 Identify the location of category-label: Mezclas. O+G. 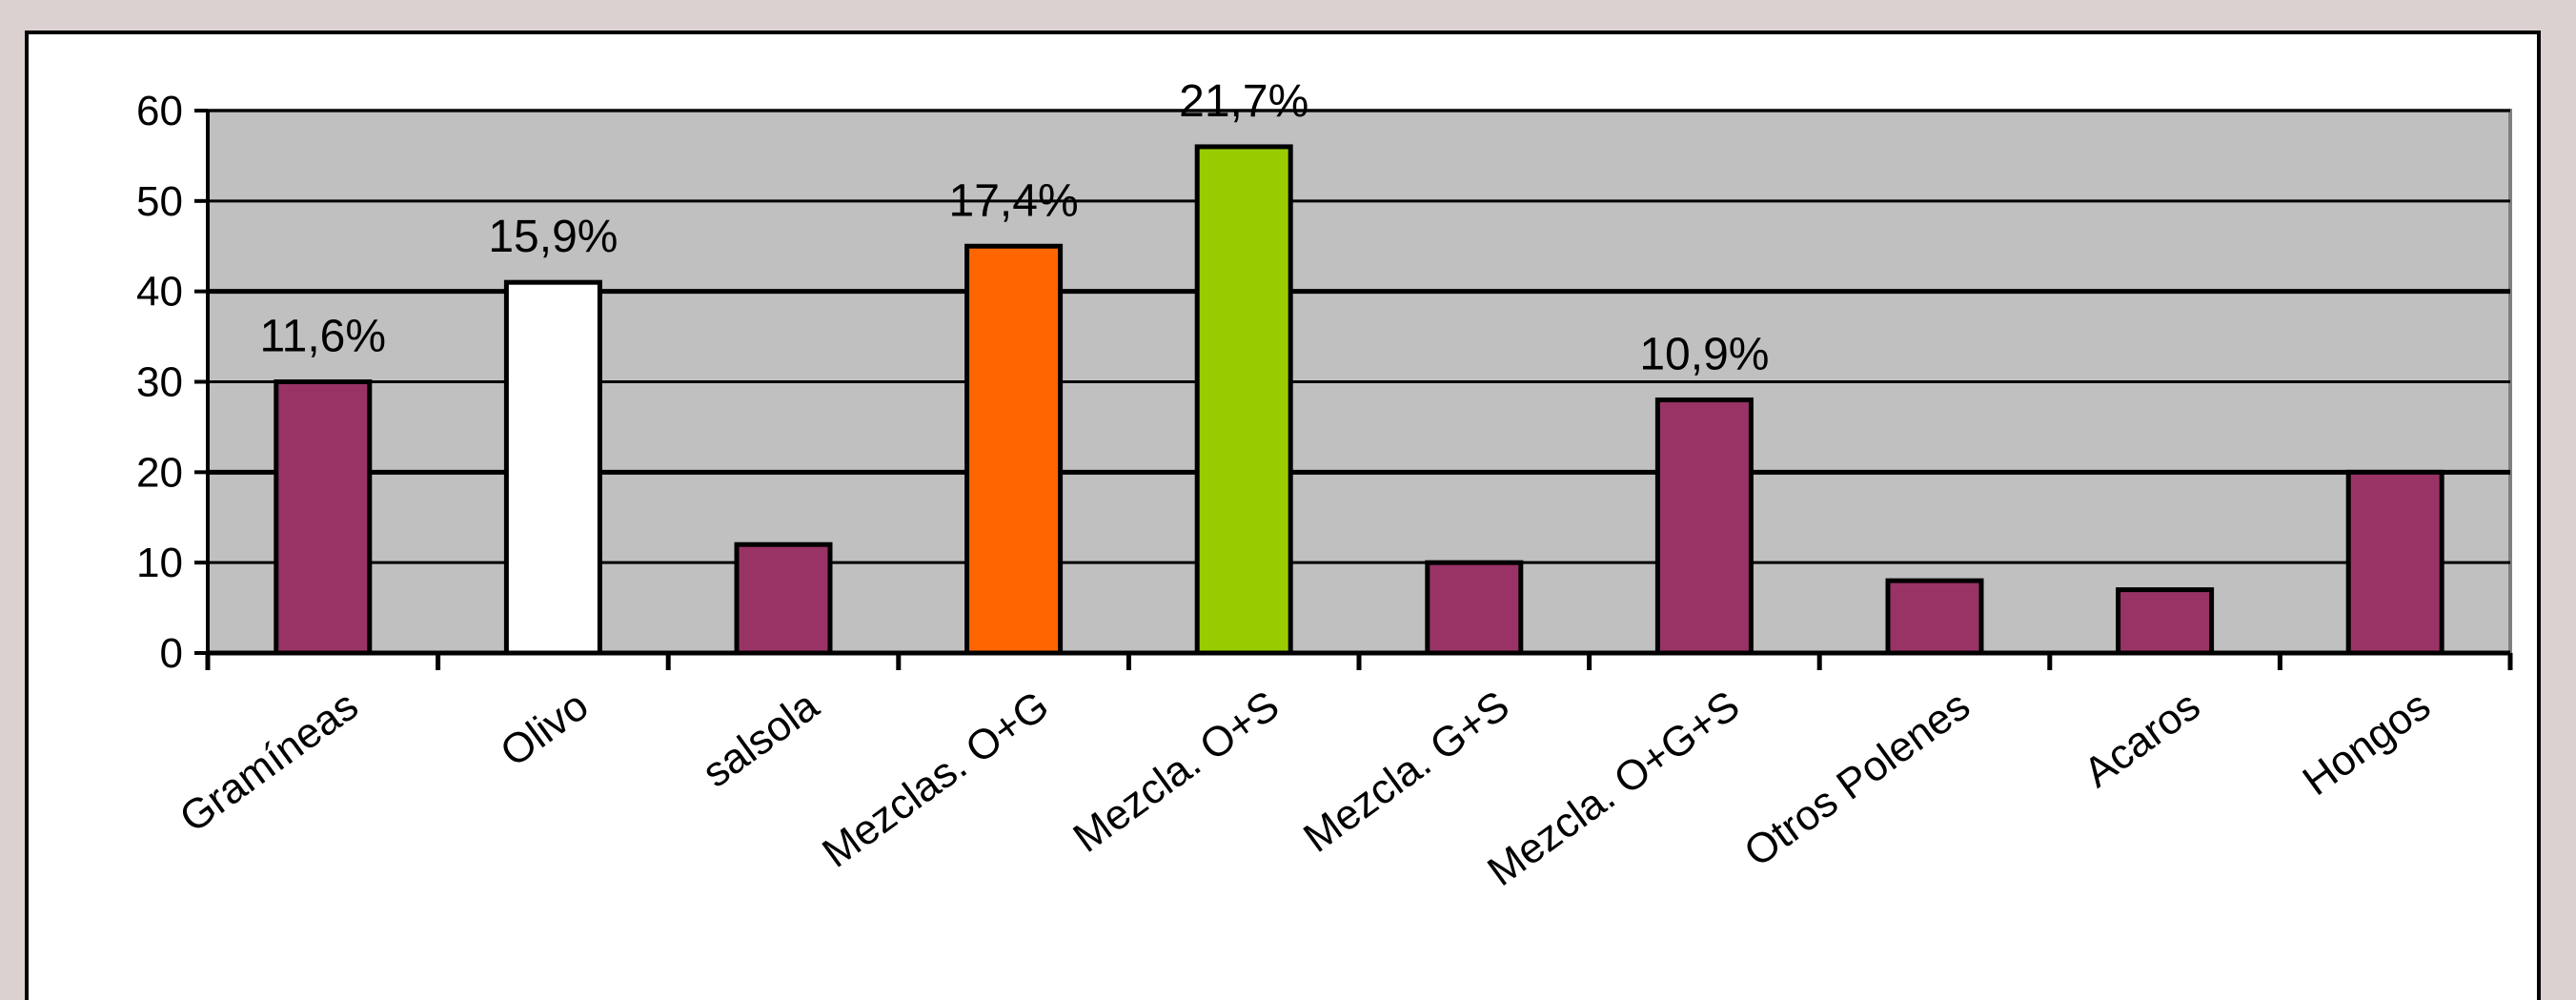
(935, 779).